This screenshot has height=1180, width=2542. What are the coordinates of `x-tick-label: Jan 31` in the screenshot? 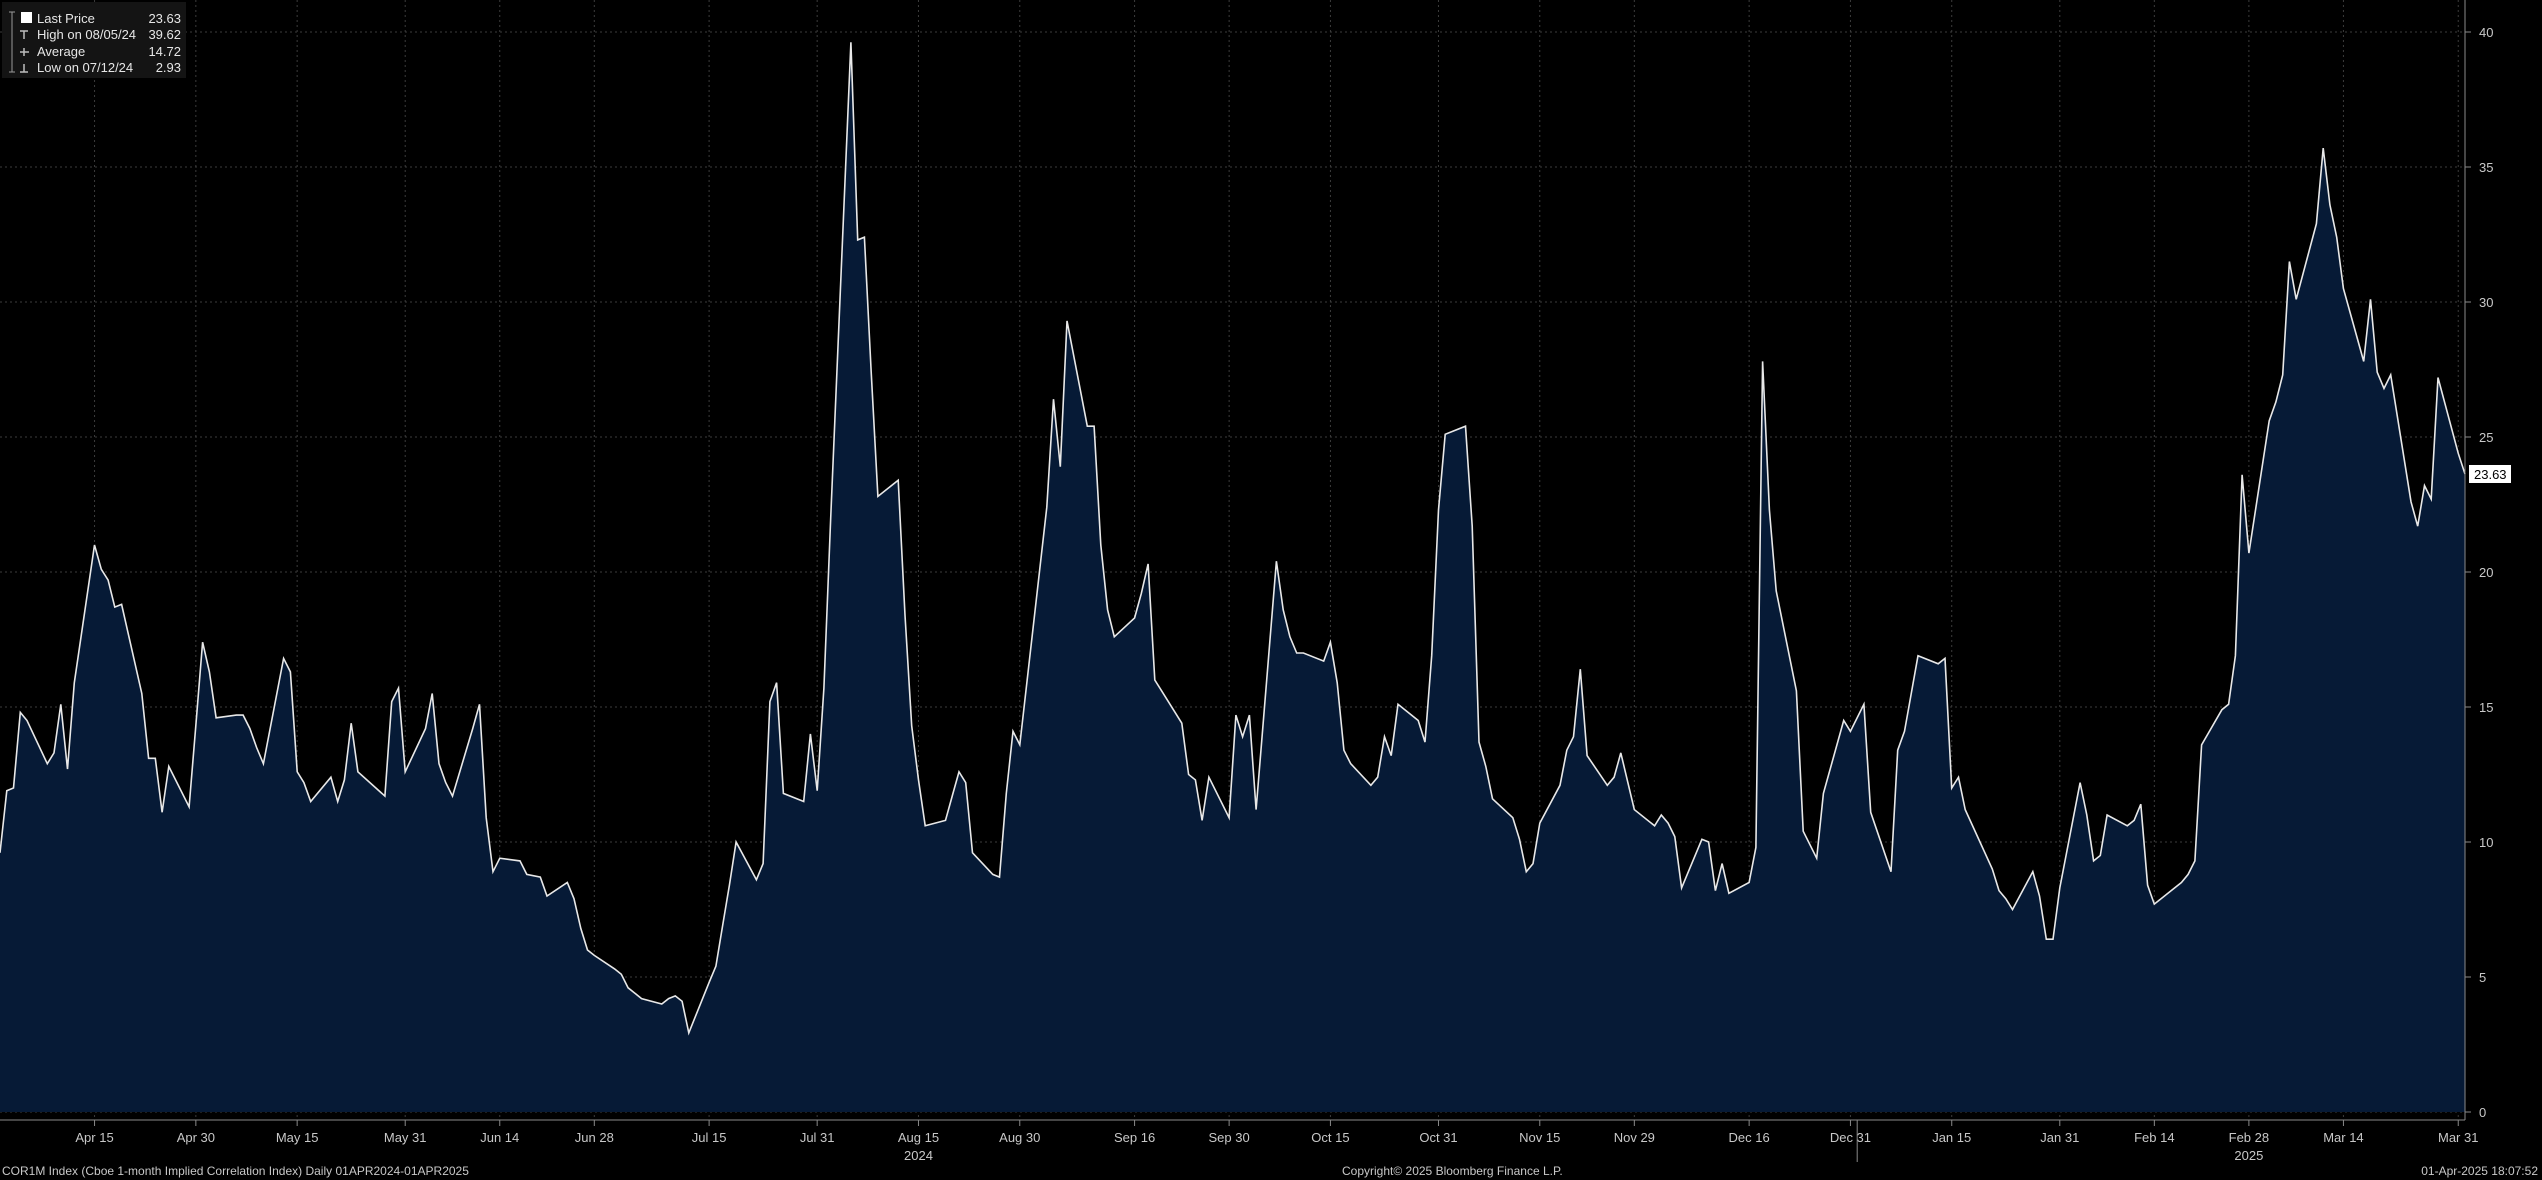 It's located at (2059, 1137).